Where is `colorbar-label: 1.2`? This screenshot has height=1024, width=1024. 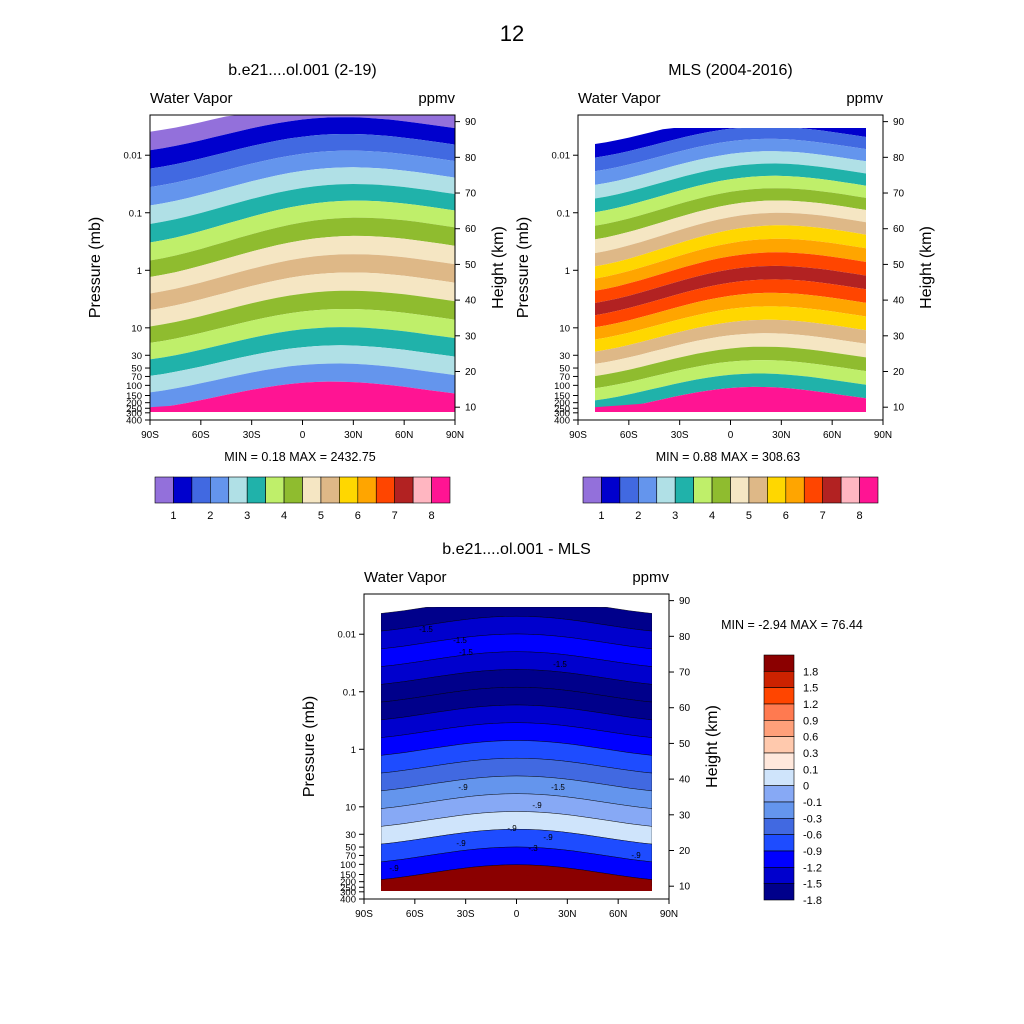 colorbar-label: 1.2 is located at coordinates (810, 705).